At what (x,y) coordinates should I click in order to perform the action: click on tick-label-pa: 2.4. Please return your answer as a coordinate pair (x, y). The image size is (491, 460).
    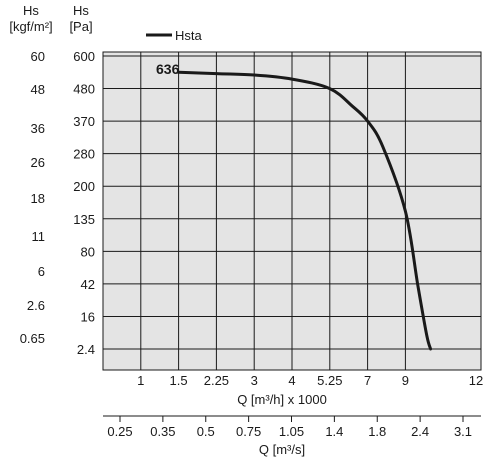
    Looking at the image, I should click on (86, 349).